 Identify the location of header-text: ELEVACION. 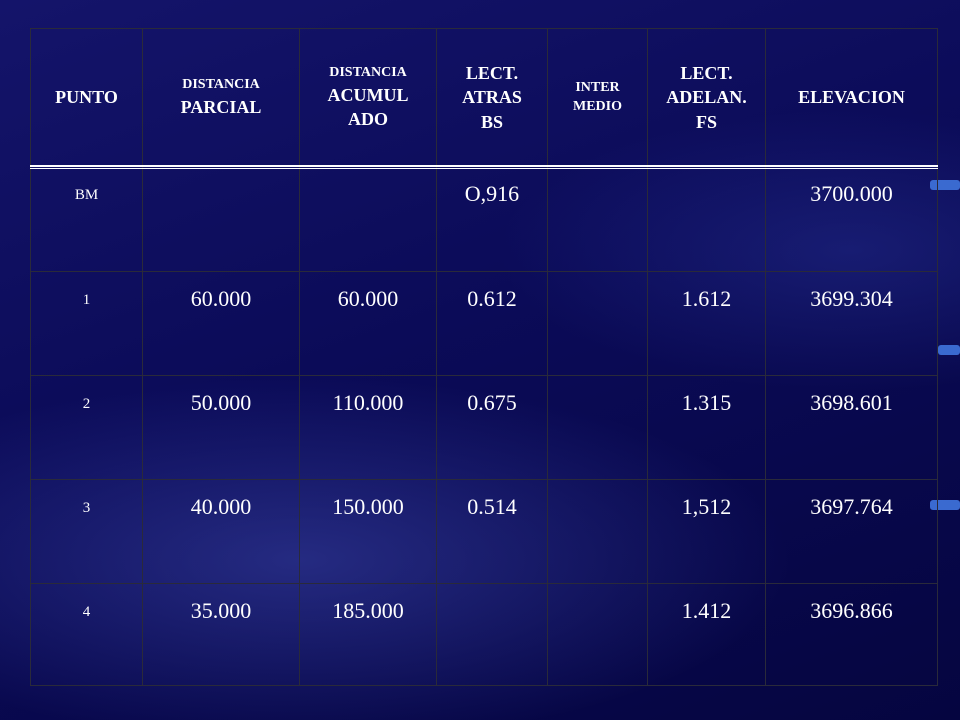
(851, 97).